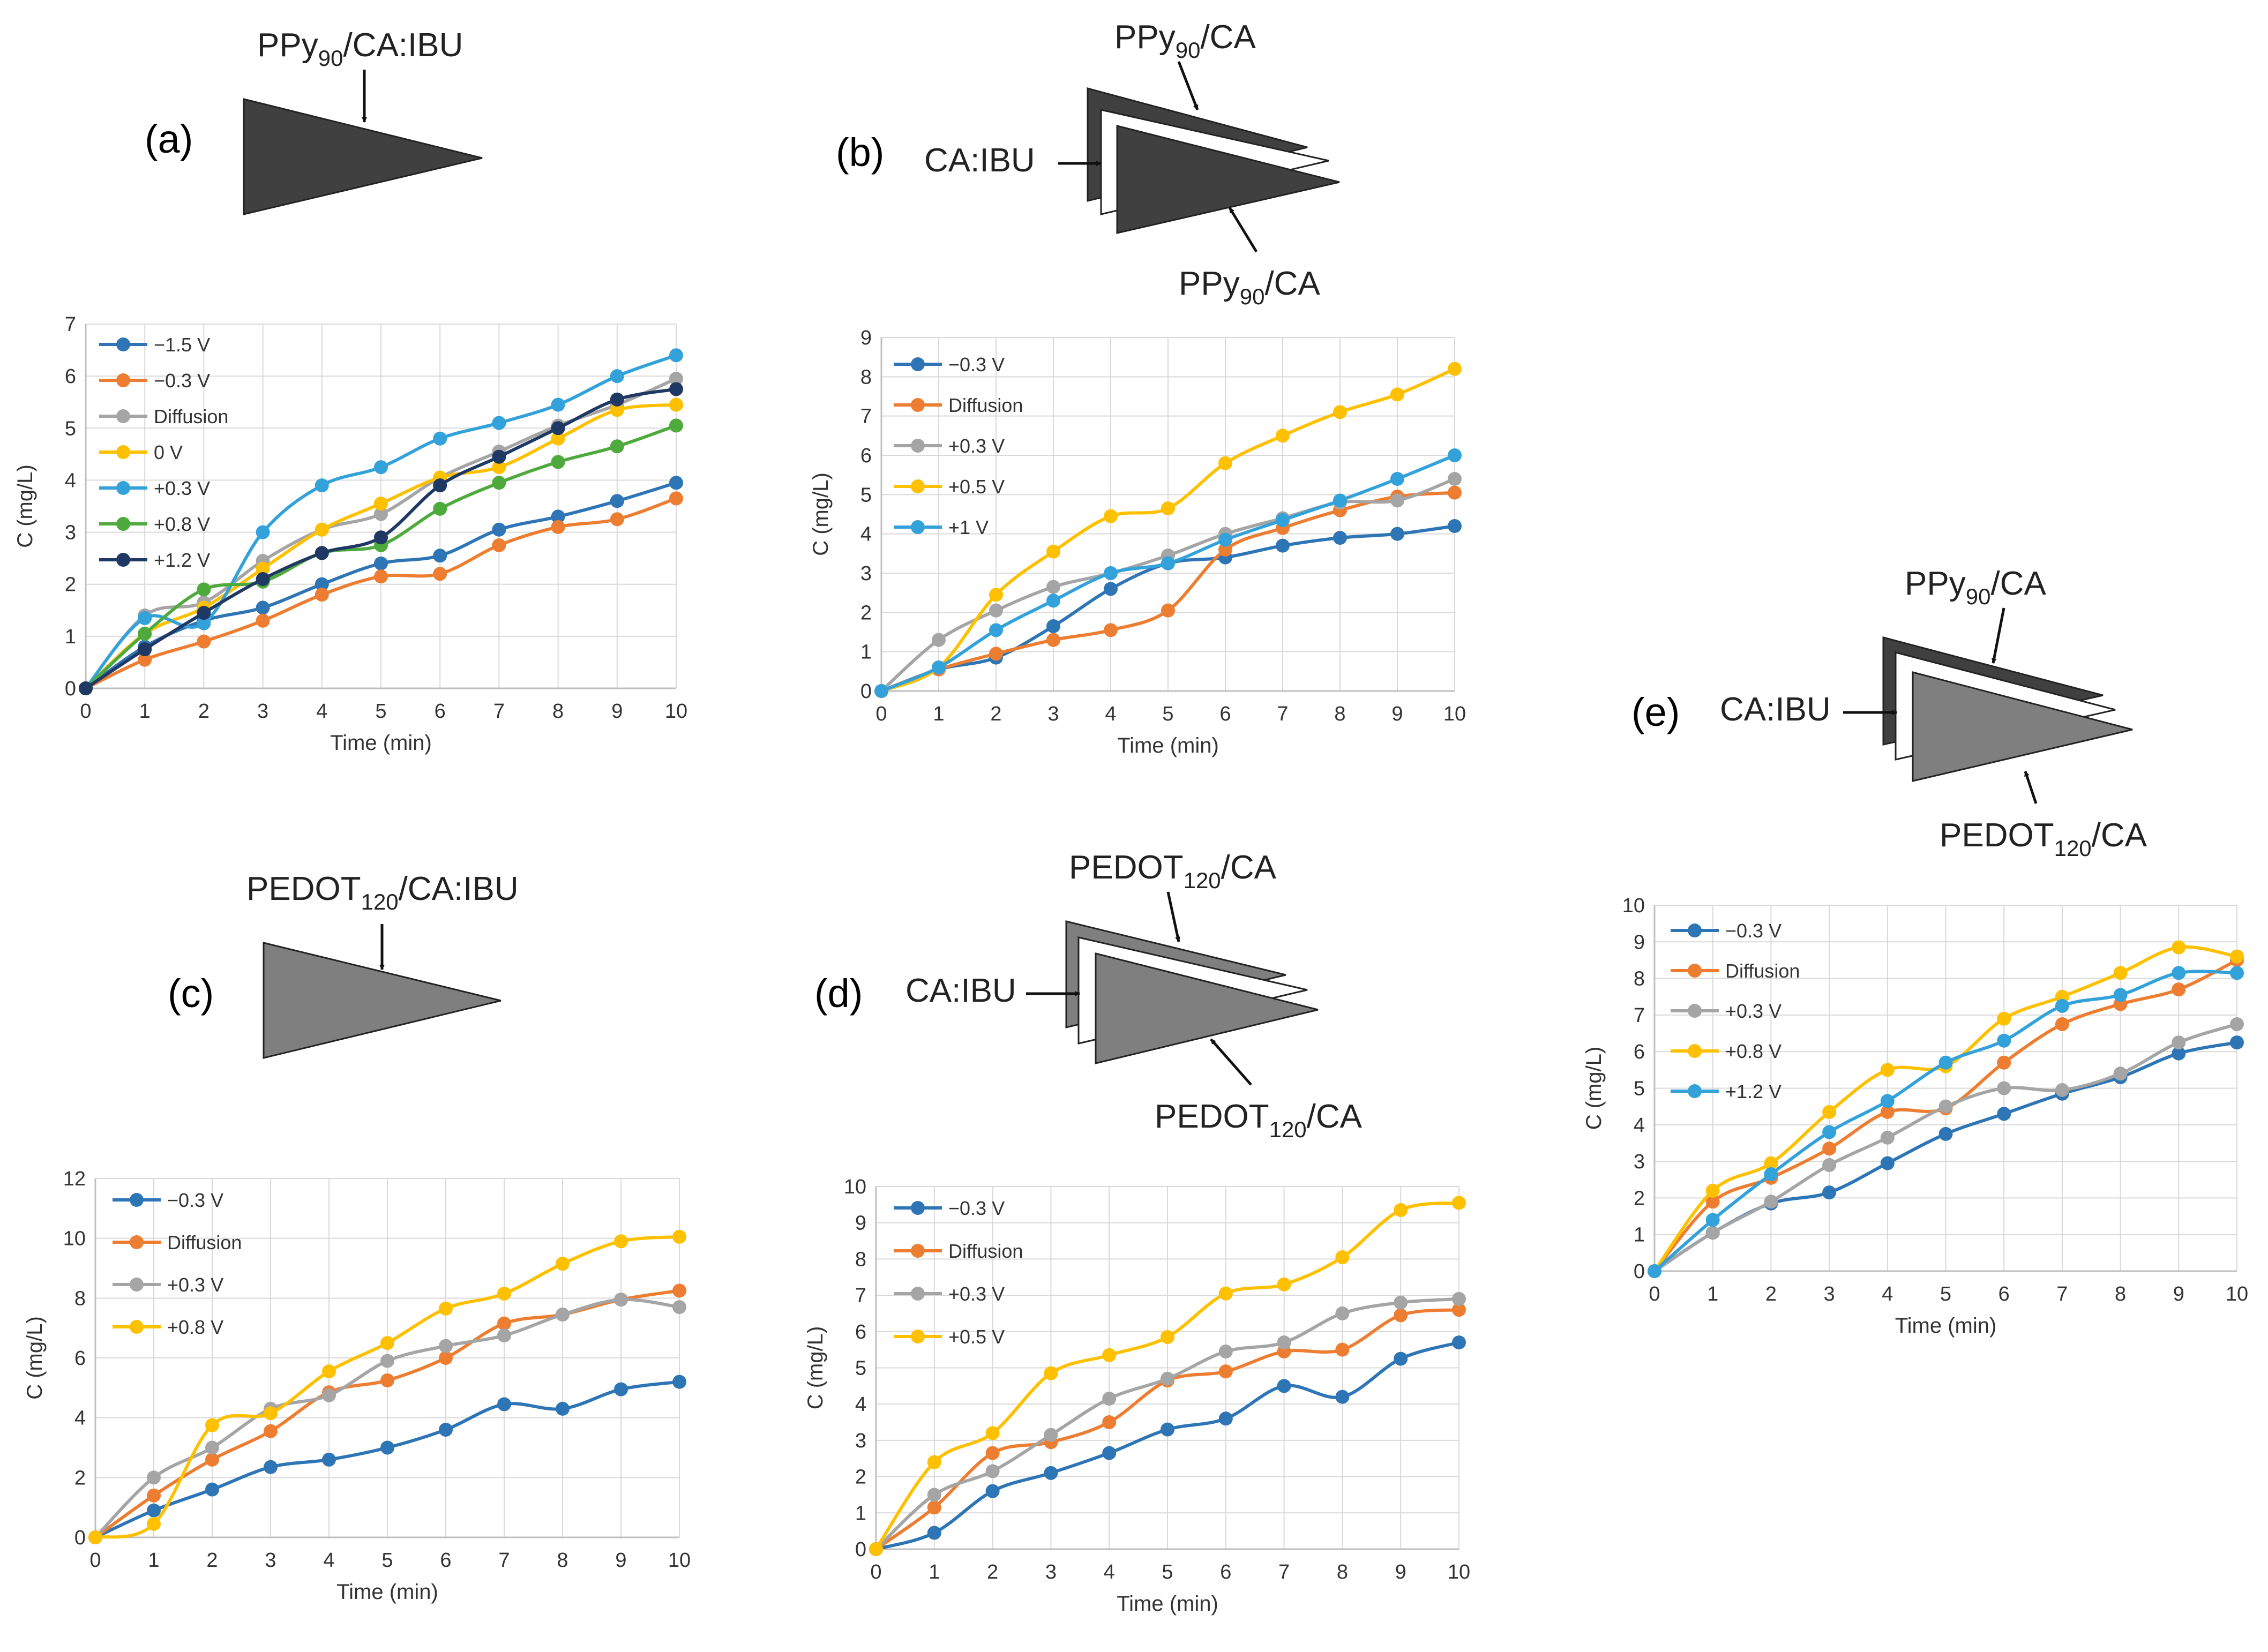  I want to click on y-axis-title: C (mg/L), so click(821, 514).